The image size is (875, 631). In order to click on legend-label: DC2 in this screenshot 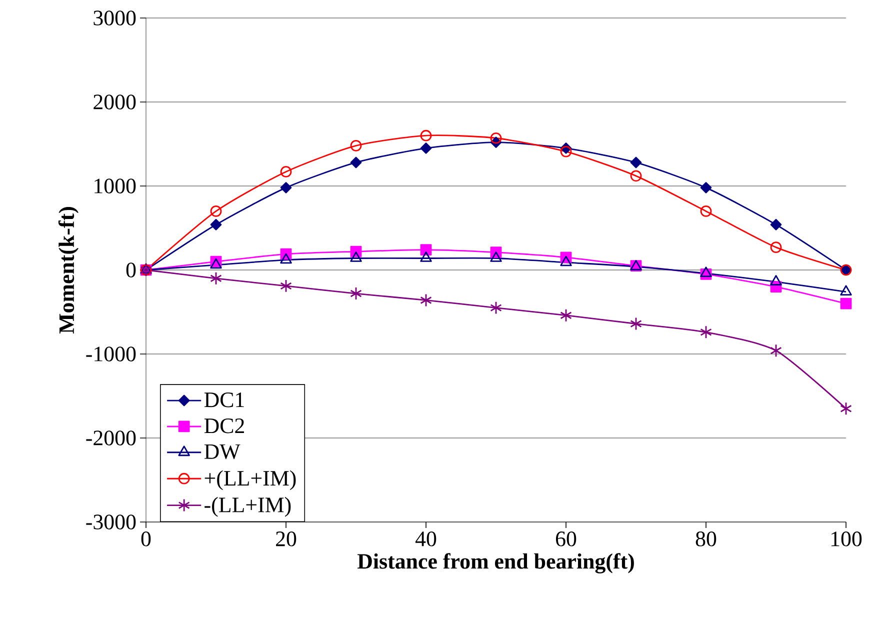, I will do `click(224, 426)`.